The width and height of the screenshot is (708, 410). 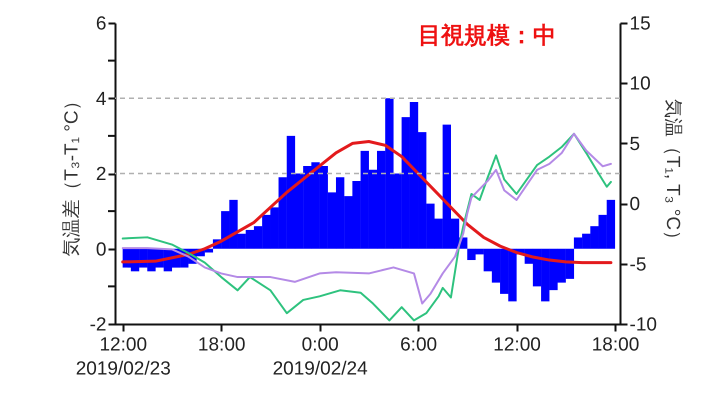 What do you see at coordinates (419, 345) in the screenshot?
I see `x-tick-label: 6:00` at bounding box center [419, 345].